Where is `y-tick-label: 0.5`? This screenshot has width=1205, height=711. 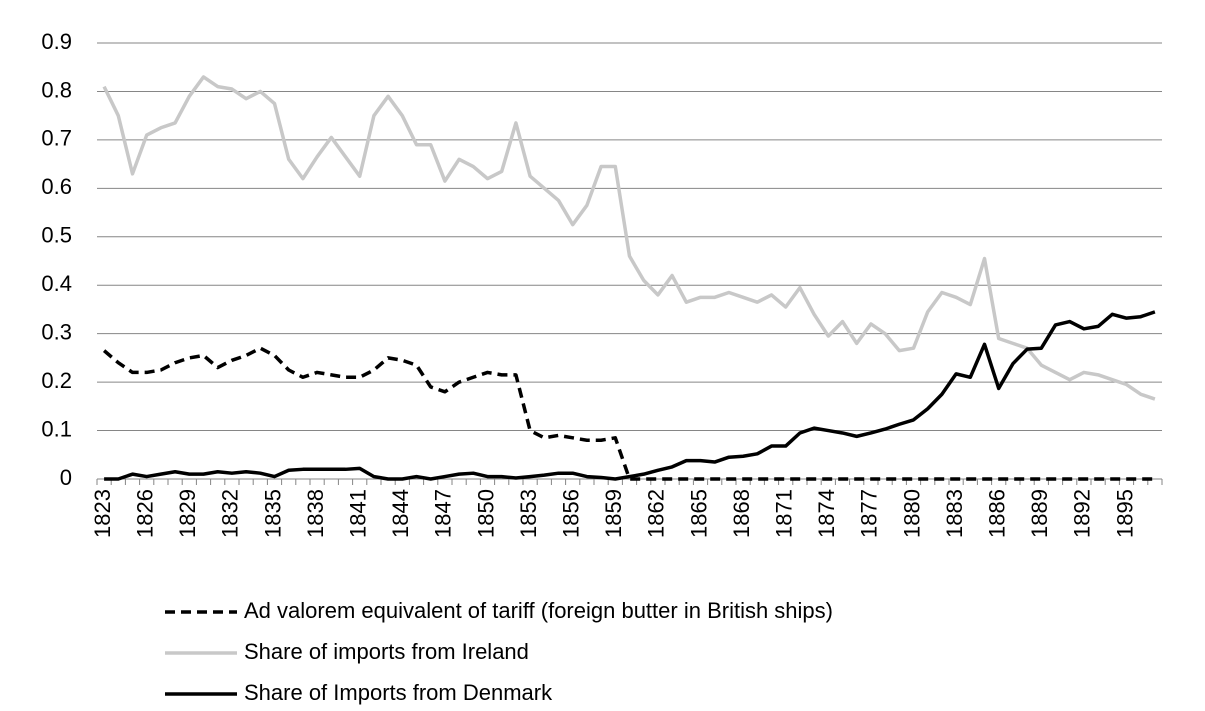 y-tick-label: 0.5 is located at coordinates (56, 235).